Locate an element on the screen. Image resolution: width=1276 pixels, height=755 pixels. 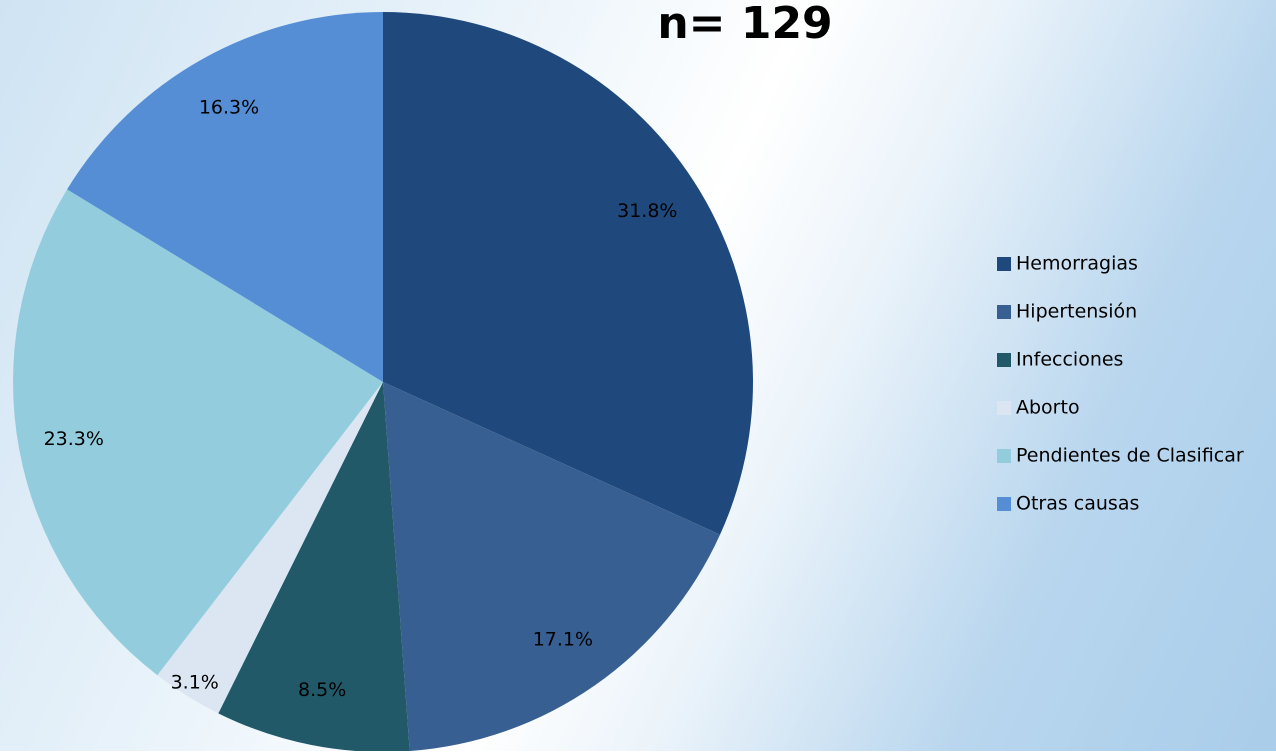
legend-label: Otras causas is located at coordinates (1077, 504).